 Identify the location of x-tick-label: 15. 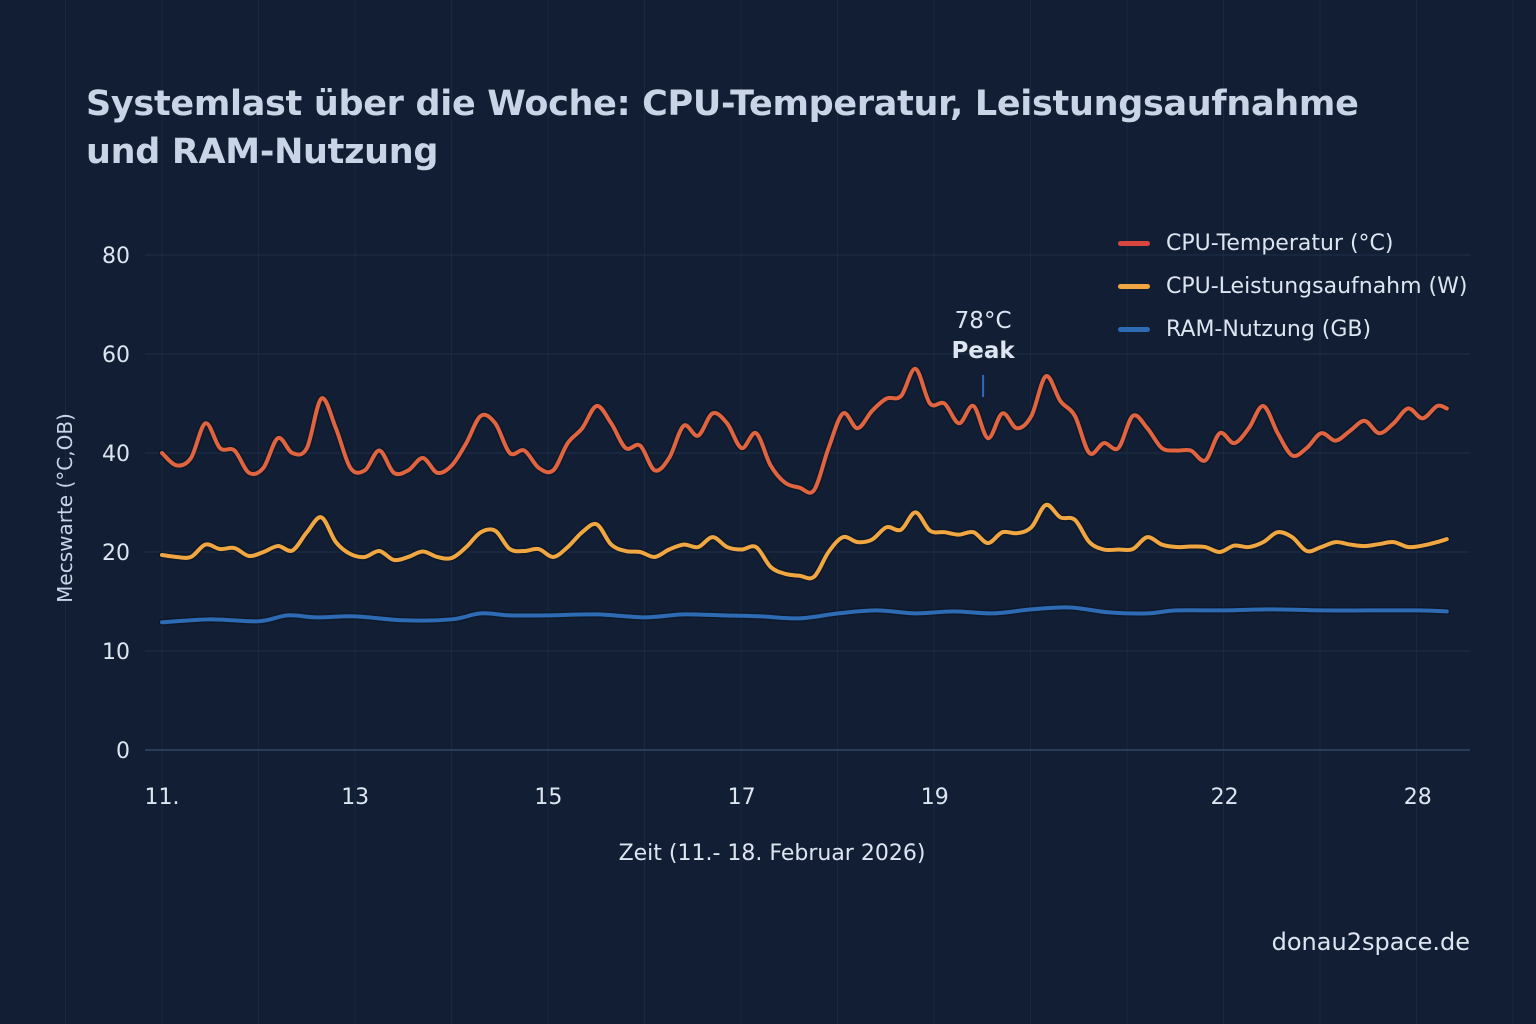
(548, 797).